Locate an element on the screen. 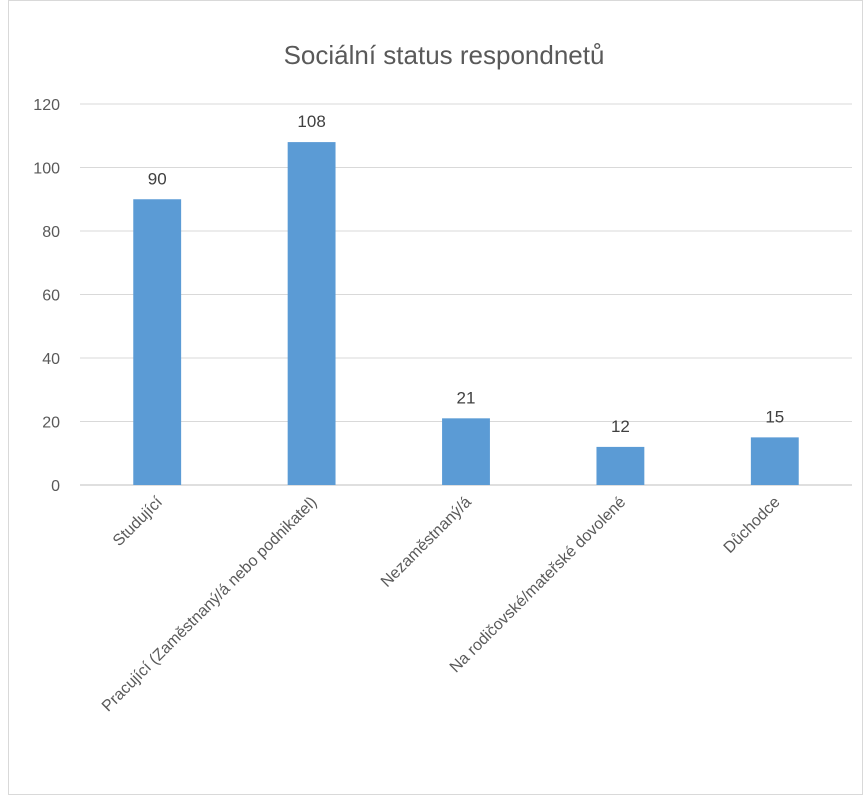  y-tick-label: 0 is located at coordinates (55, 486).